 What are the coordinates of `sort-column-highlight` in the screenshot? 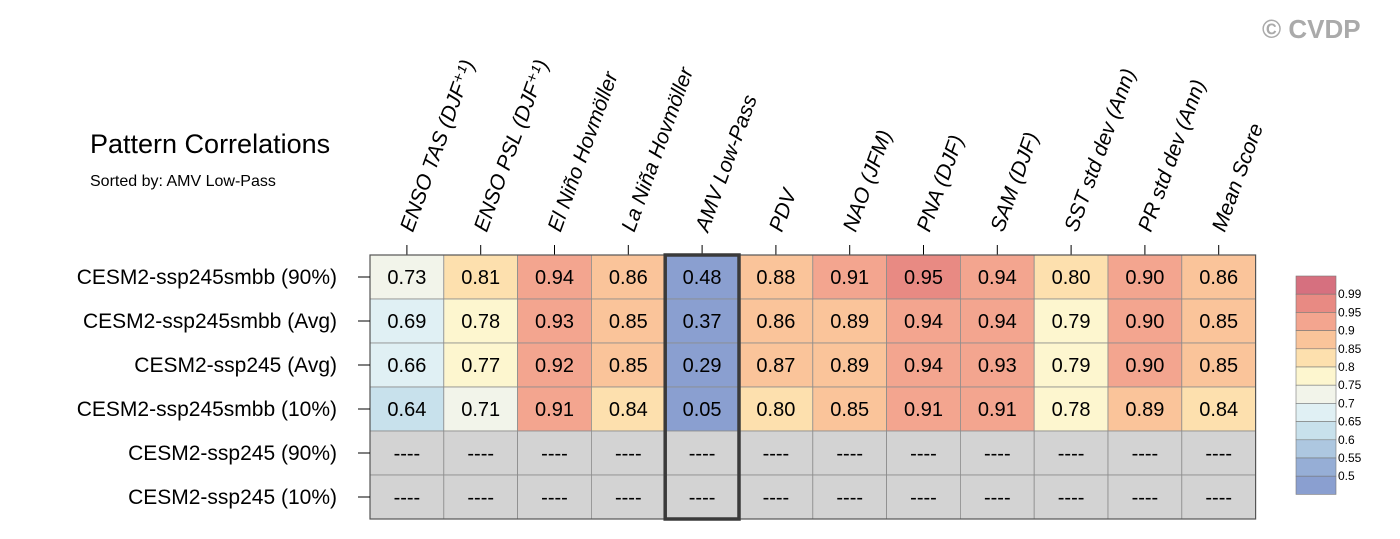 It's located at (702, 387).